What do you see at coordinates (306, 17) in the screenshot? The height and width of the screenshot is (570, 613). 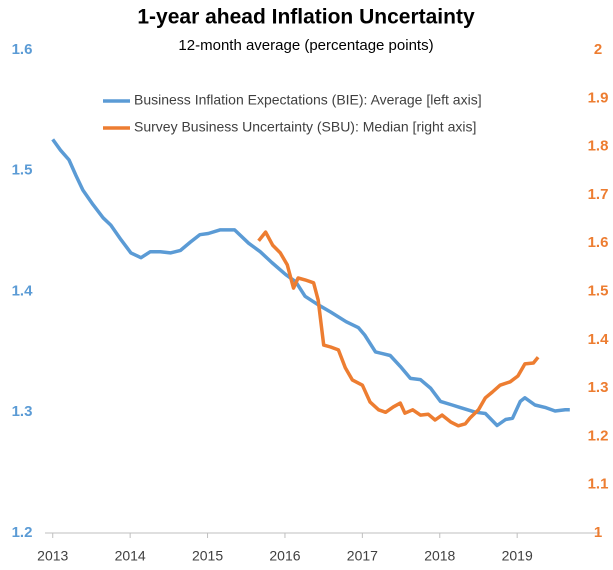 I see `chart-title: 1-year ahead Inflation Uncertainty` at bounding box center [306, 17].